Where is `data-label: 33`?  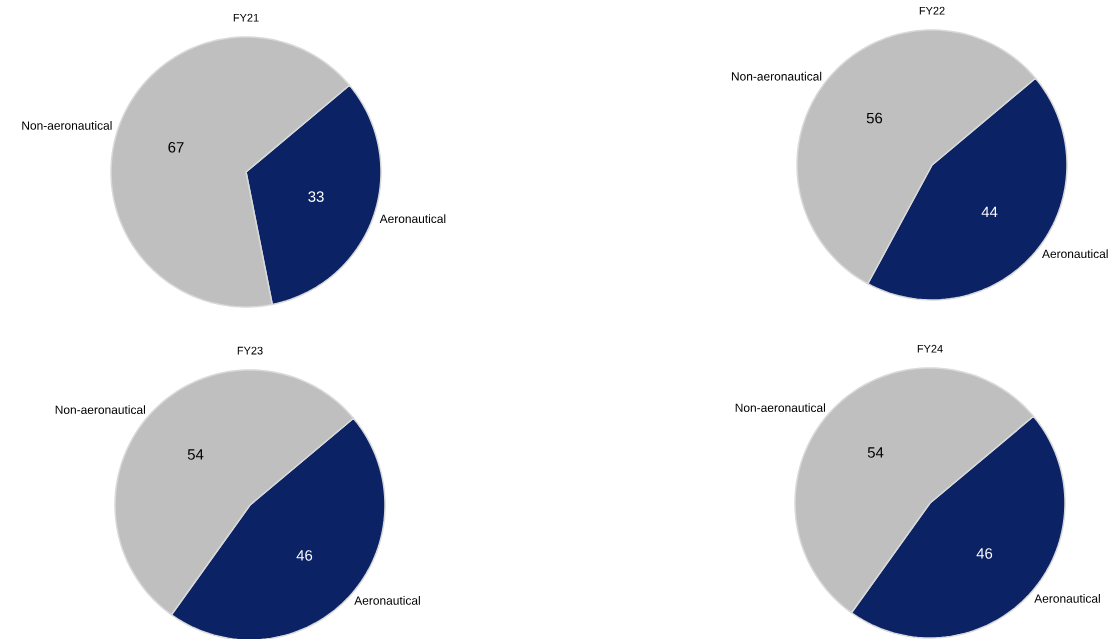 data-label: 33 is located at coordinates (316, 196).